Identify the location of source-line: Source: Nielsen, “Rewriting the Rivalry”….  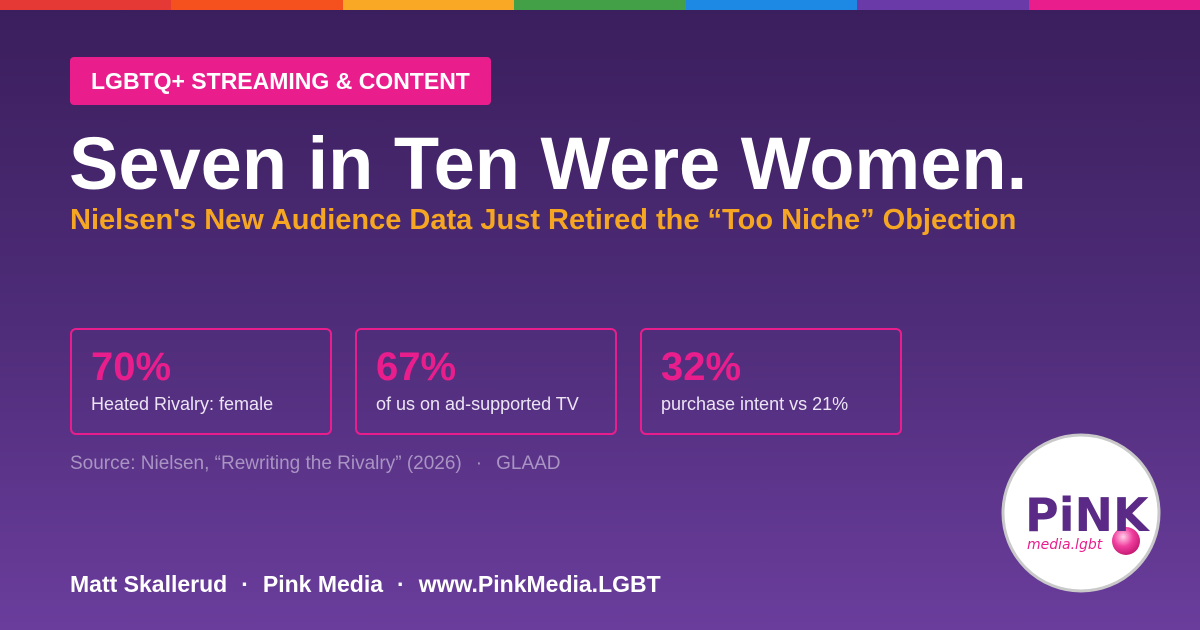
(315, 464).